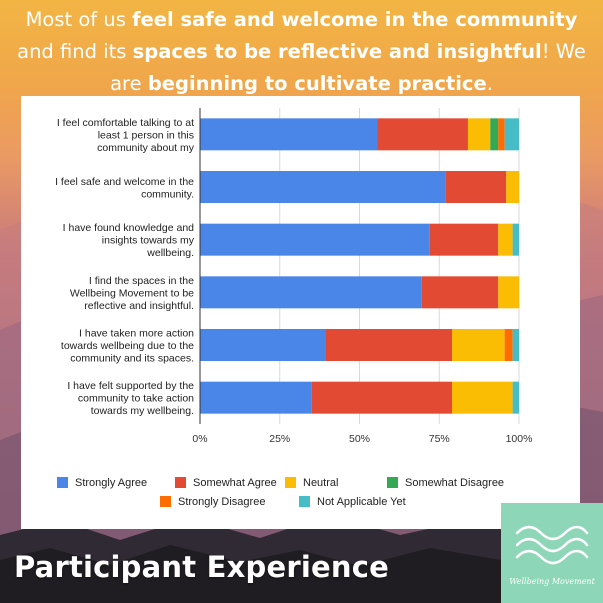  I want to click on wellbeing-movement-logo: Wellbeing Movement, so click(552, 553).